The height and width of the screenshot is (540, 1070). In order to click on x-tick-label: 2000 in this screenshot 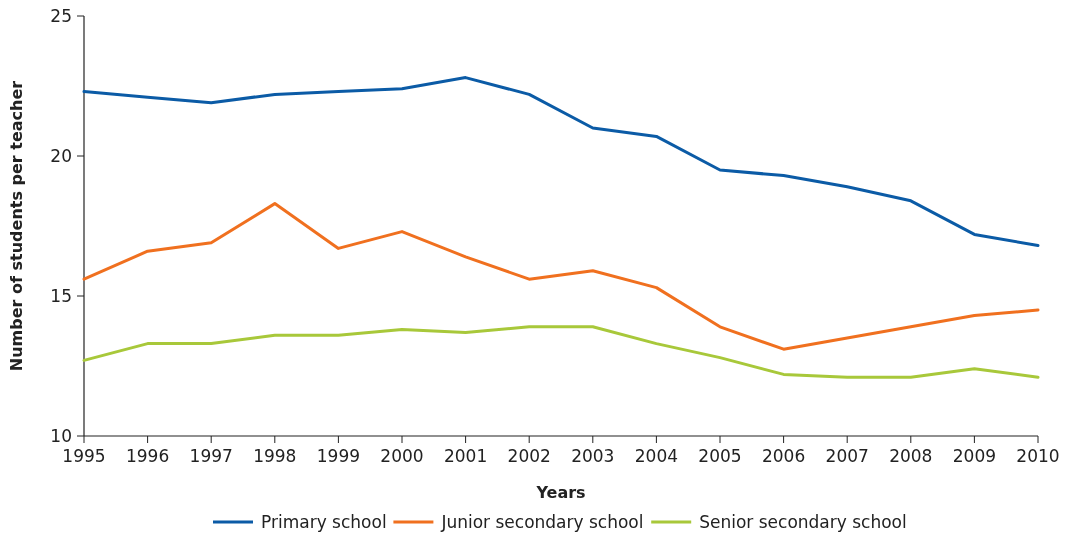, I will do `click(402, 456)`.